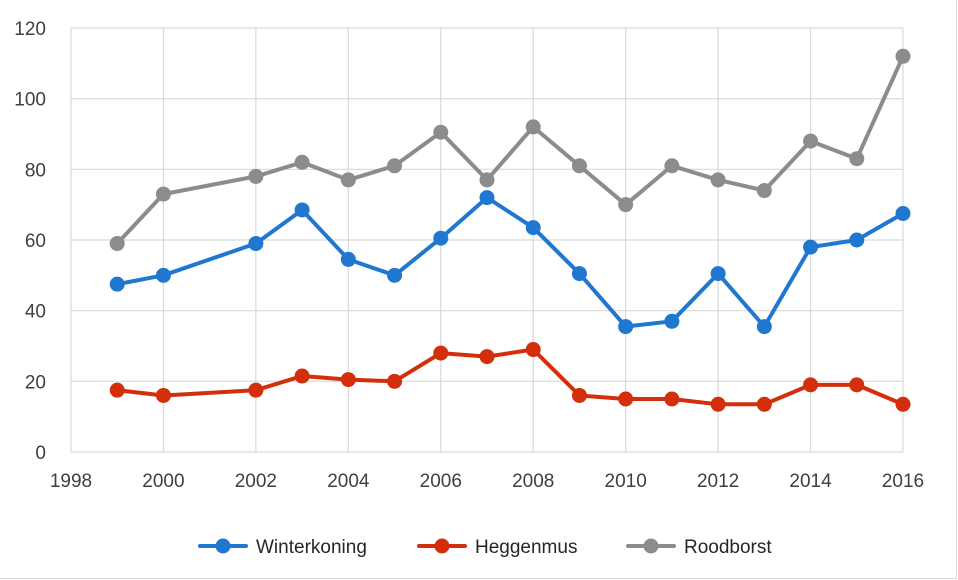  I want to click on y-tick-label: 100, so click(30, 100).